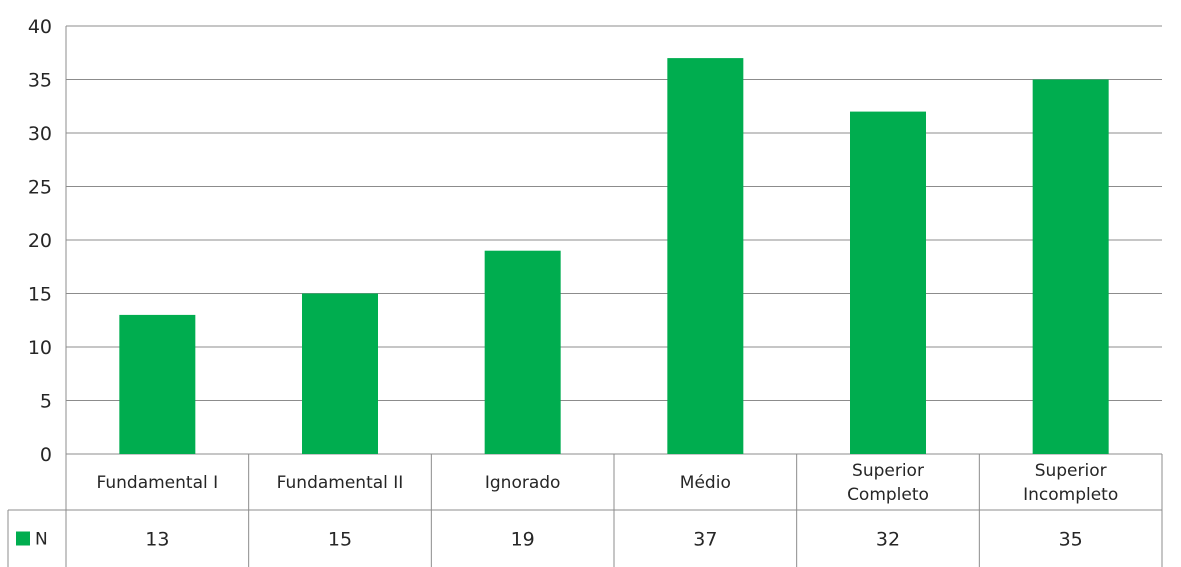  What do you see at coordinates (705, 540) in the screenshot?
I see `data-value-label: 37` at bounding box center [705, 540].